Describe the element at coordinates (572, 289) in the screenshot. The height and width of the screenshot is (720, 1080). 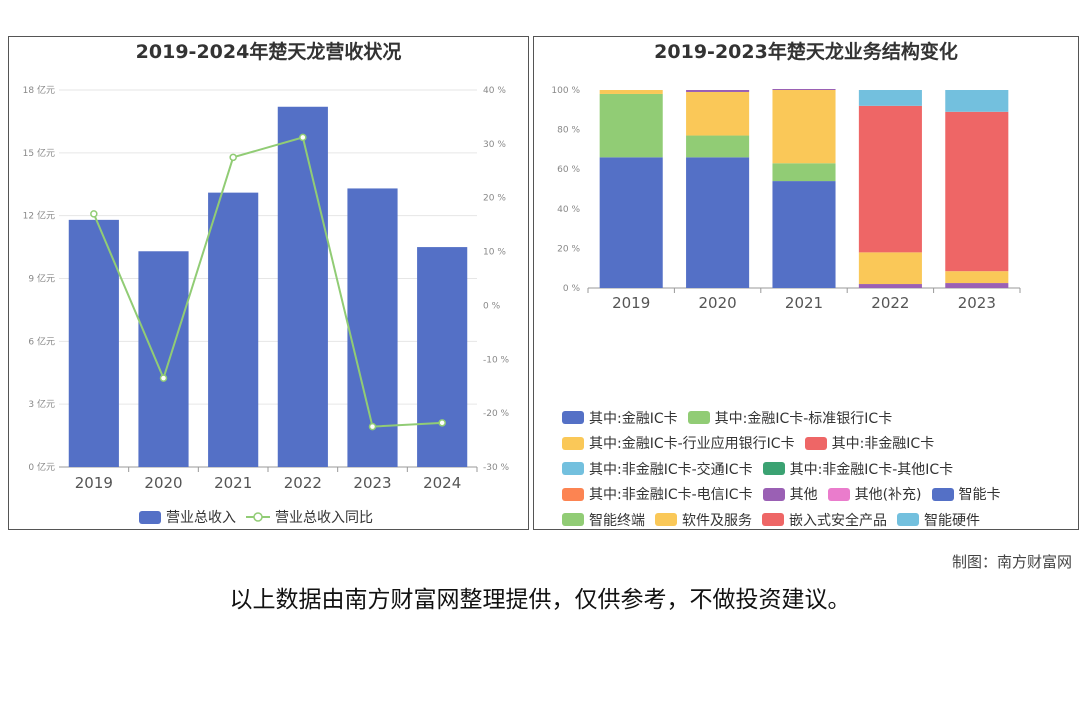
I see `y-axis-tick-label: 0 %` at that location.